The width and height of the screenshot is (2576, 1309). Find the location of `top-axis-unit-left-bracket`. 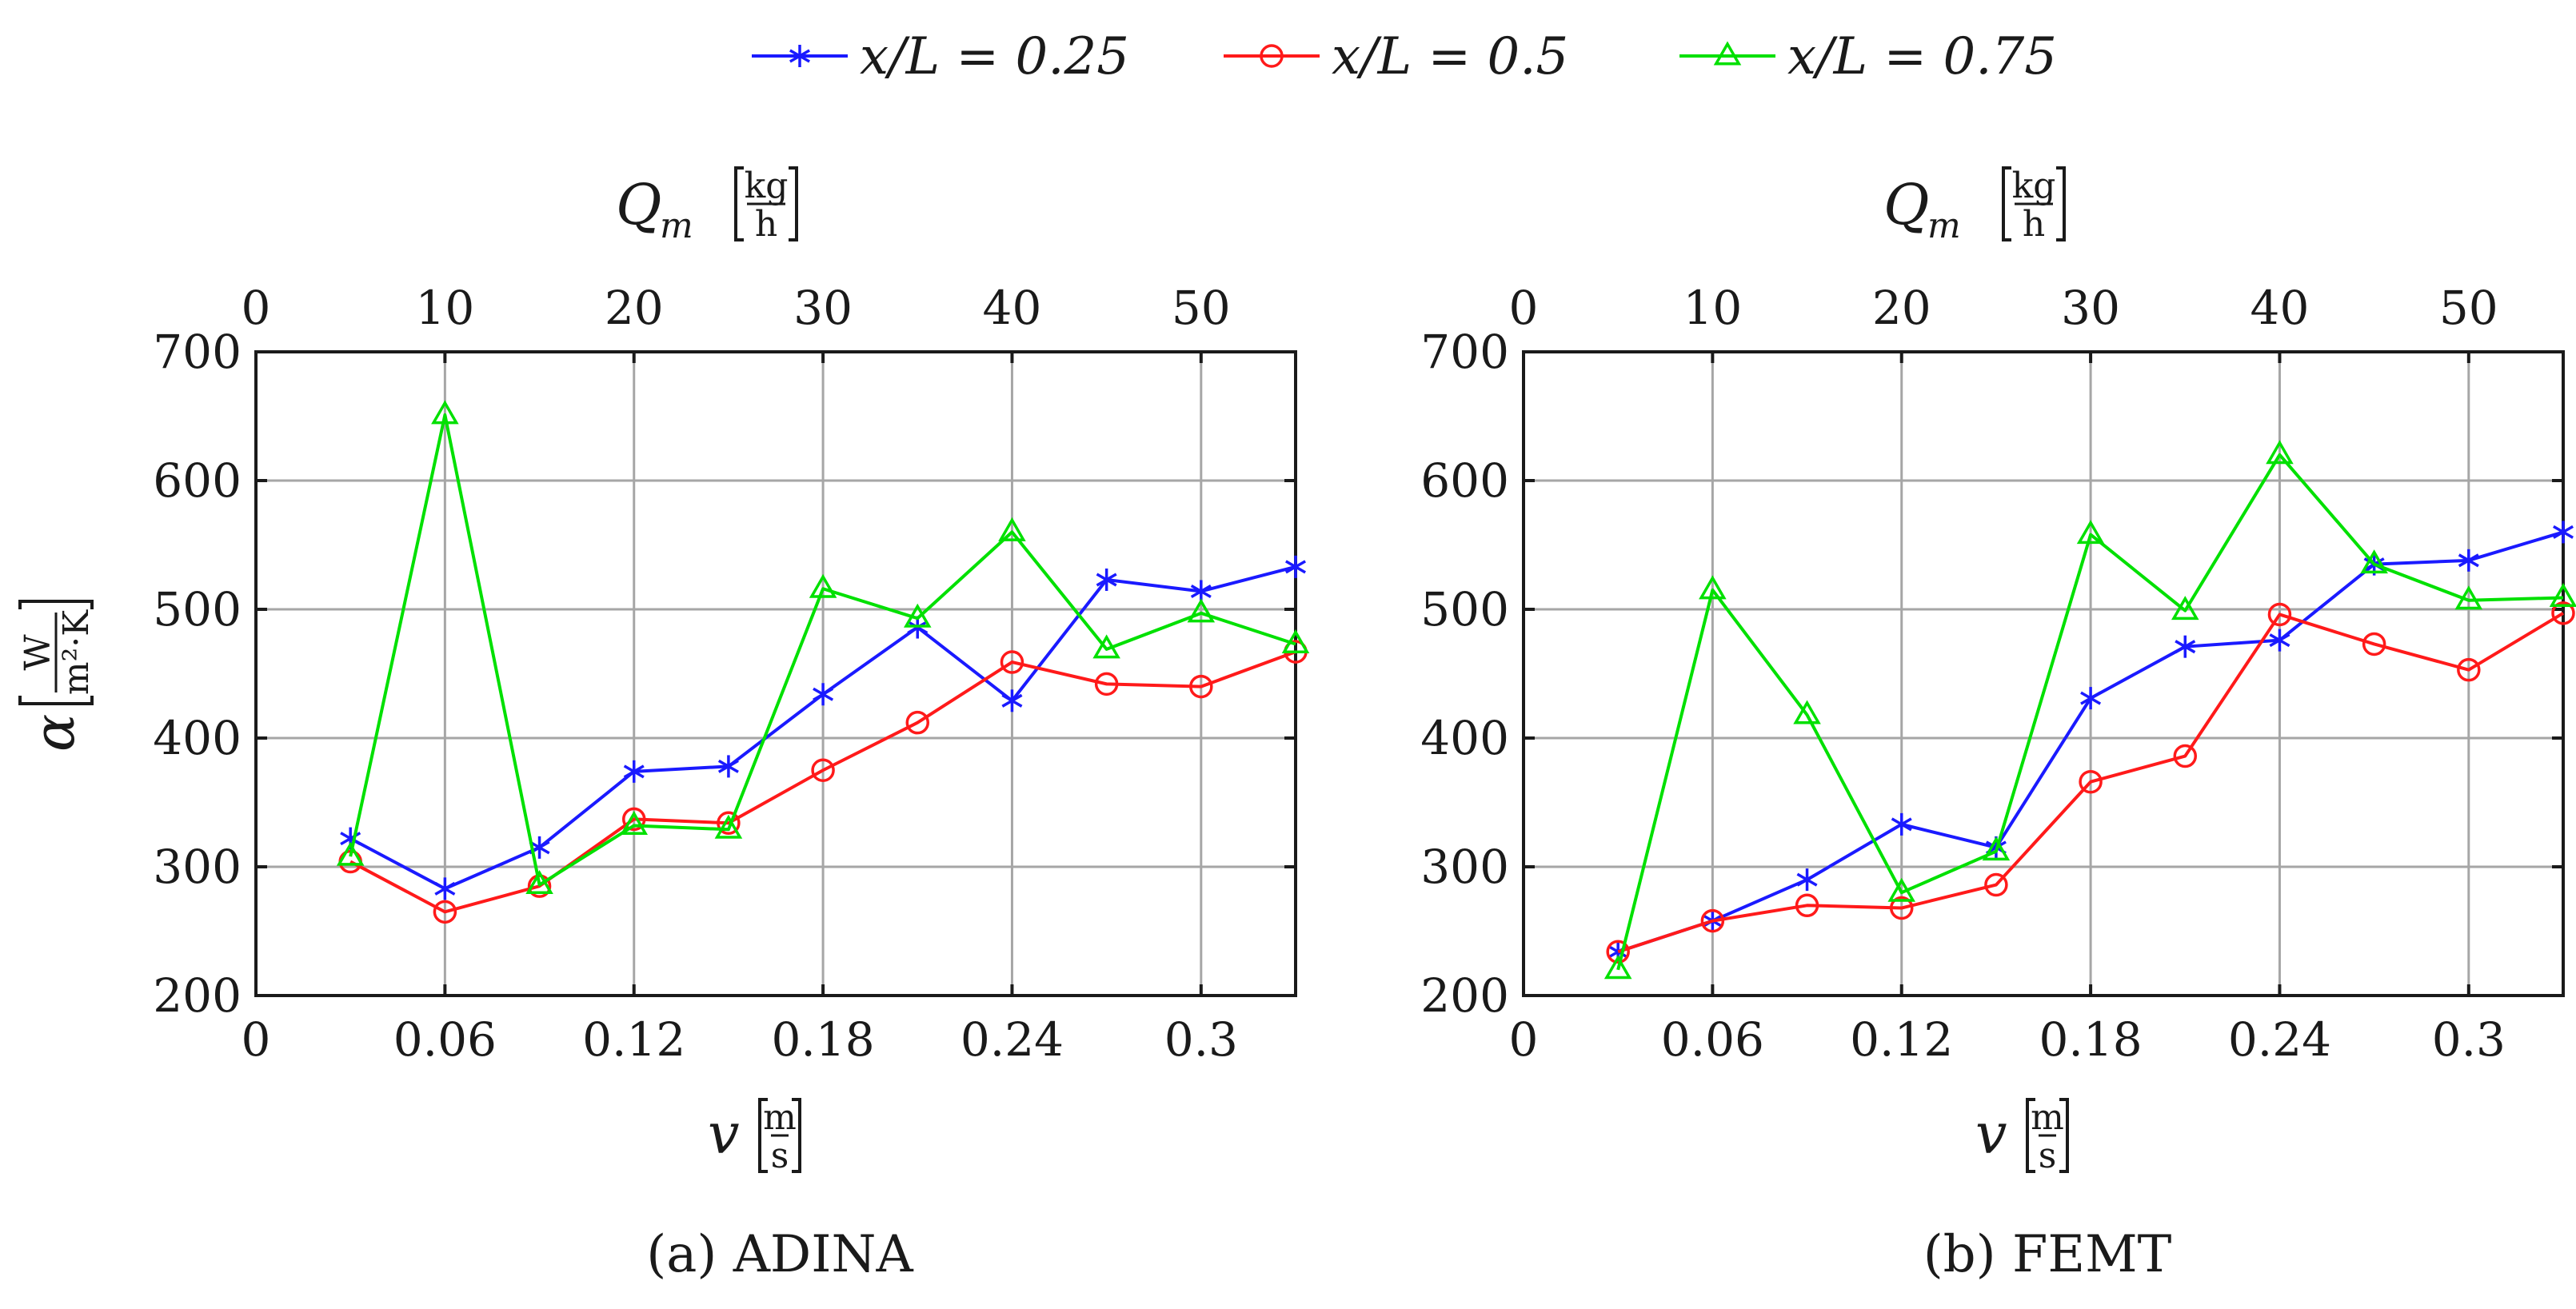

top-axis-unit-left-bracket is located at coordinates (739, 203).